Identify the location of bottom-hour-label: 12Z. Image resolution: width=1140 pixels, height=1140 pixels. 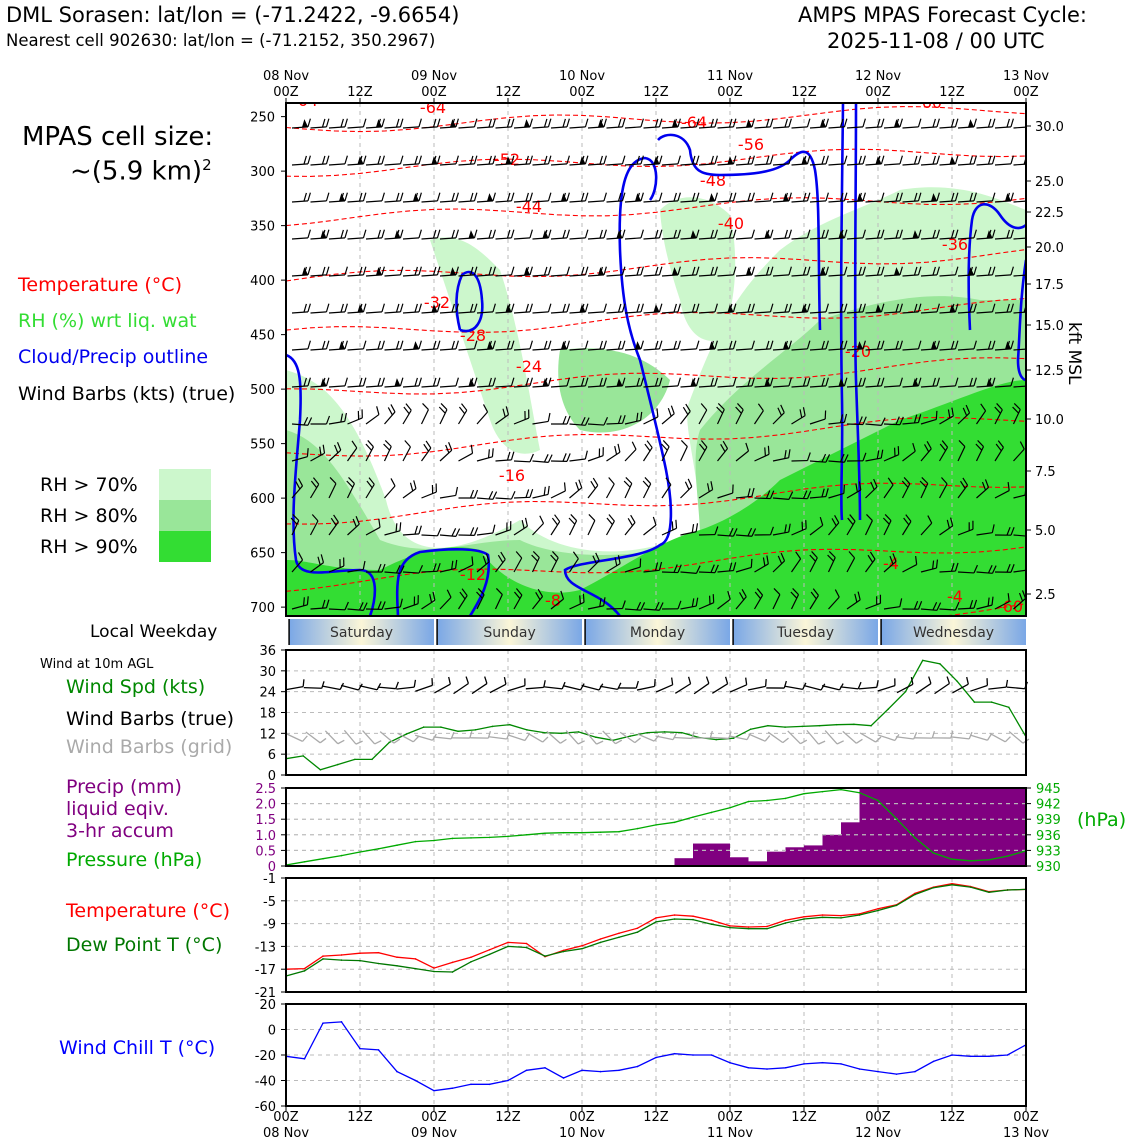
(360, 1117).